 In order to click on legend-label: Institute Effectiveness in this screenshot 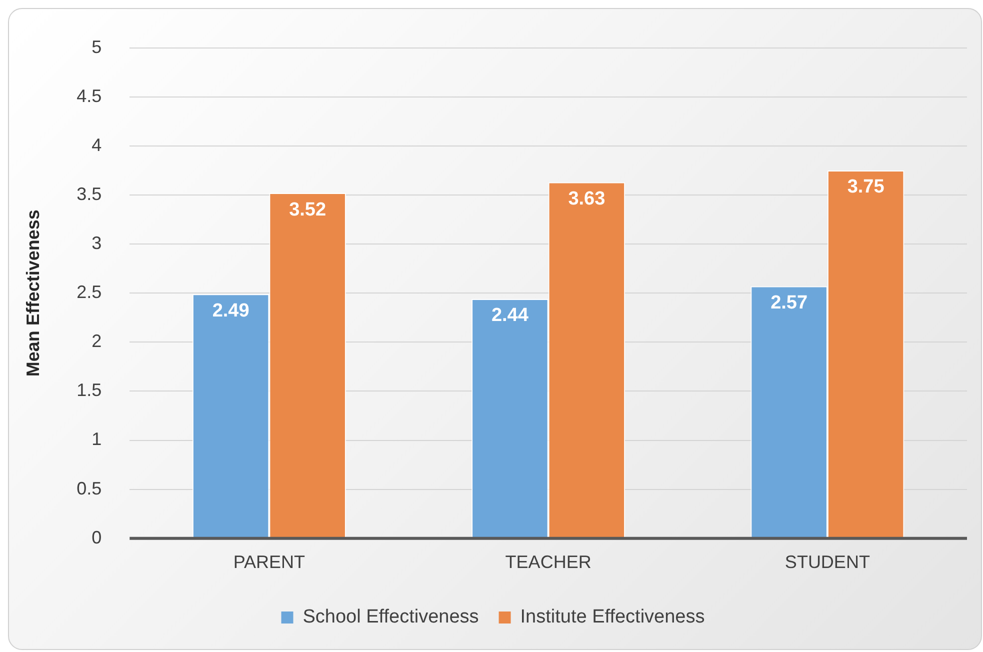, I will do `click(612, 617)`.